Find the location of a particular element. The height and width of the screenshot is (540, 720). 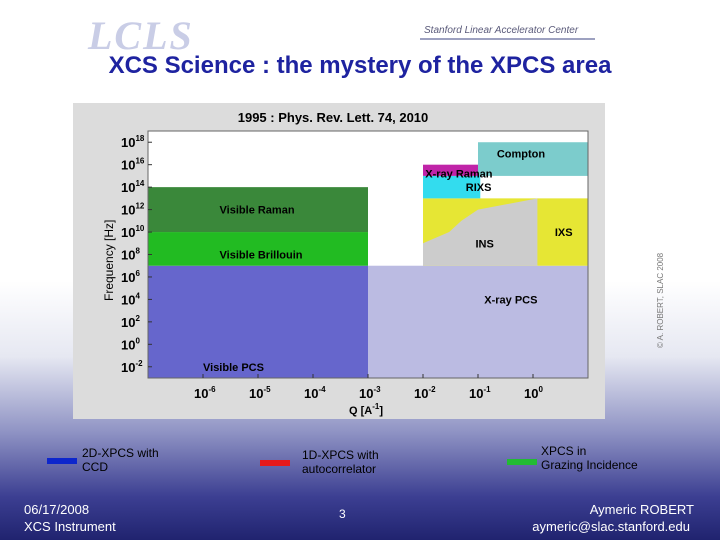

legend-1d-label: 1D-XPCS with autocorrelator is located at coordinates (340, 462).